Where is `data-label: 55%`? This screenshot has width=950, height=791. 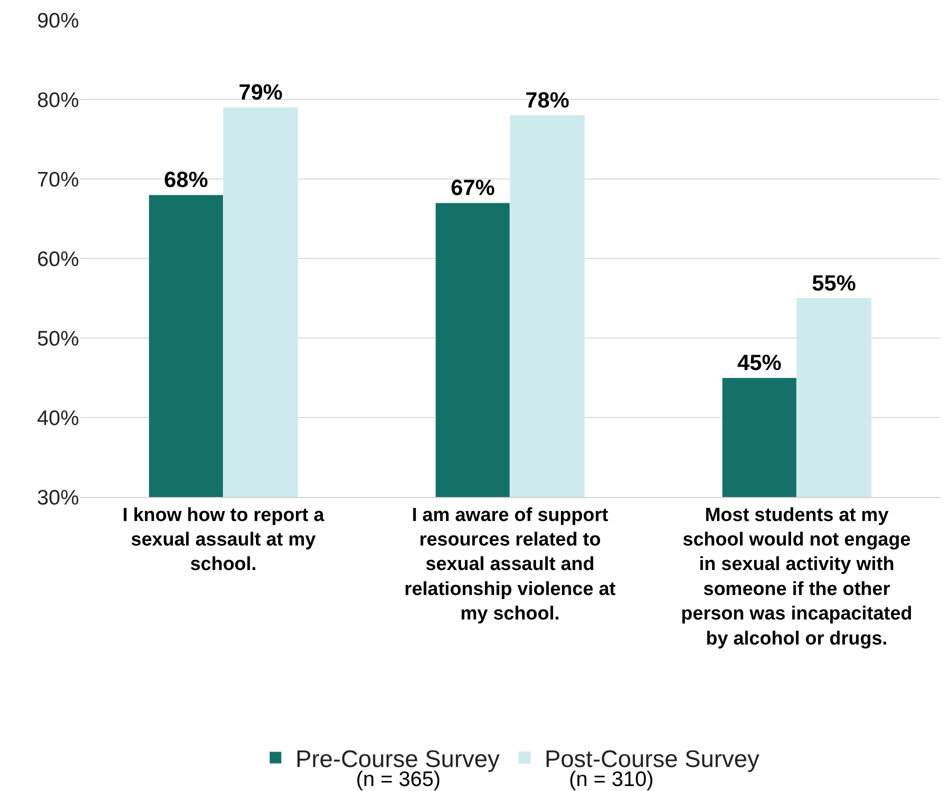 data-label: 55% is located at coordinates (834, 283).